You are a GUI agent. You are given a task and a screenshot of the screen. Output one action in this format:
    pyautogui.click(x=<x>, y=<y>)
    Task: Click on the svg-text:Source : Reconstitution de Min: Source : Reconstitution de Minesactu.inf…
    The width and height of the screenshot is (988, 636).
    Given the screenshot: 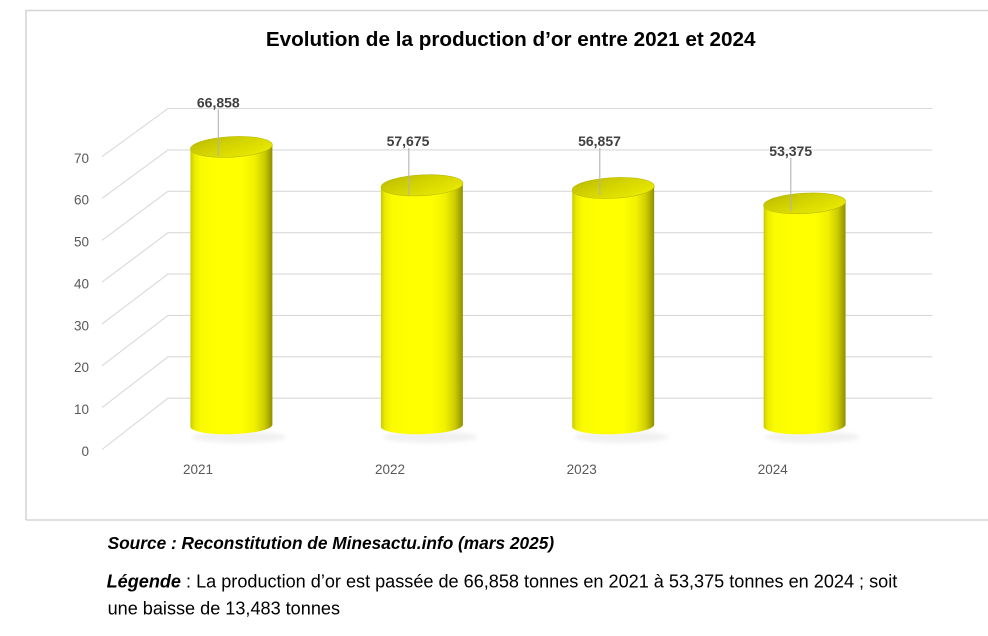 What is the action you would take?
    pyautogui.click(x=331, y=543)
    